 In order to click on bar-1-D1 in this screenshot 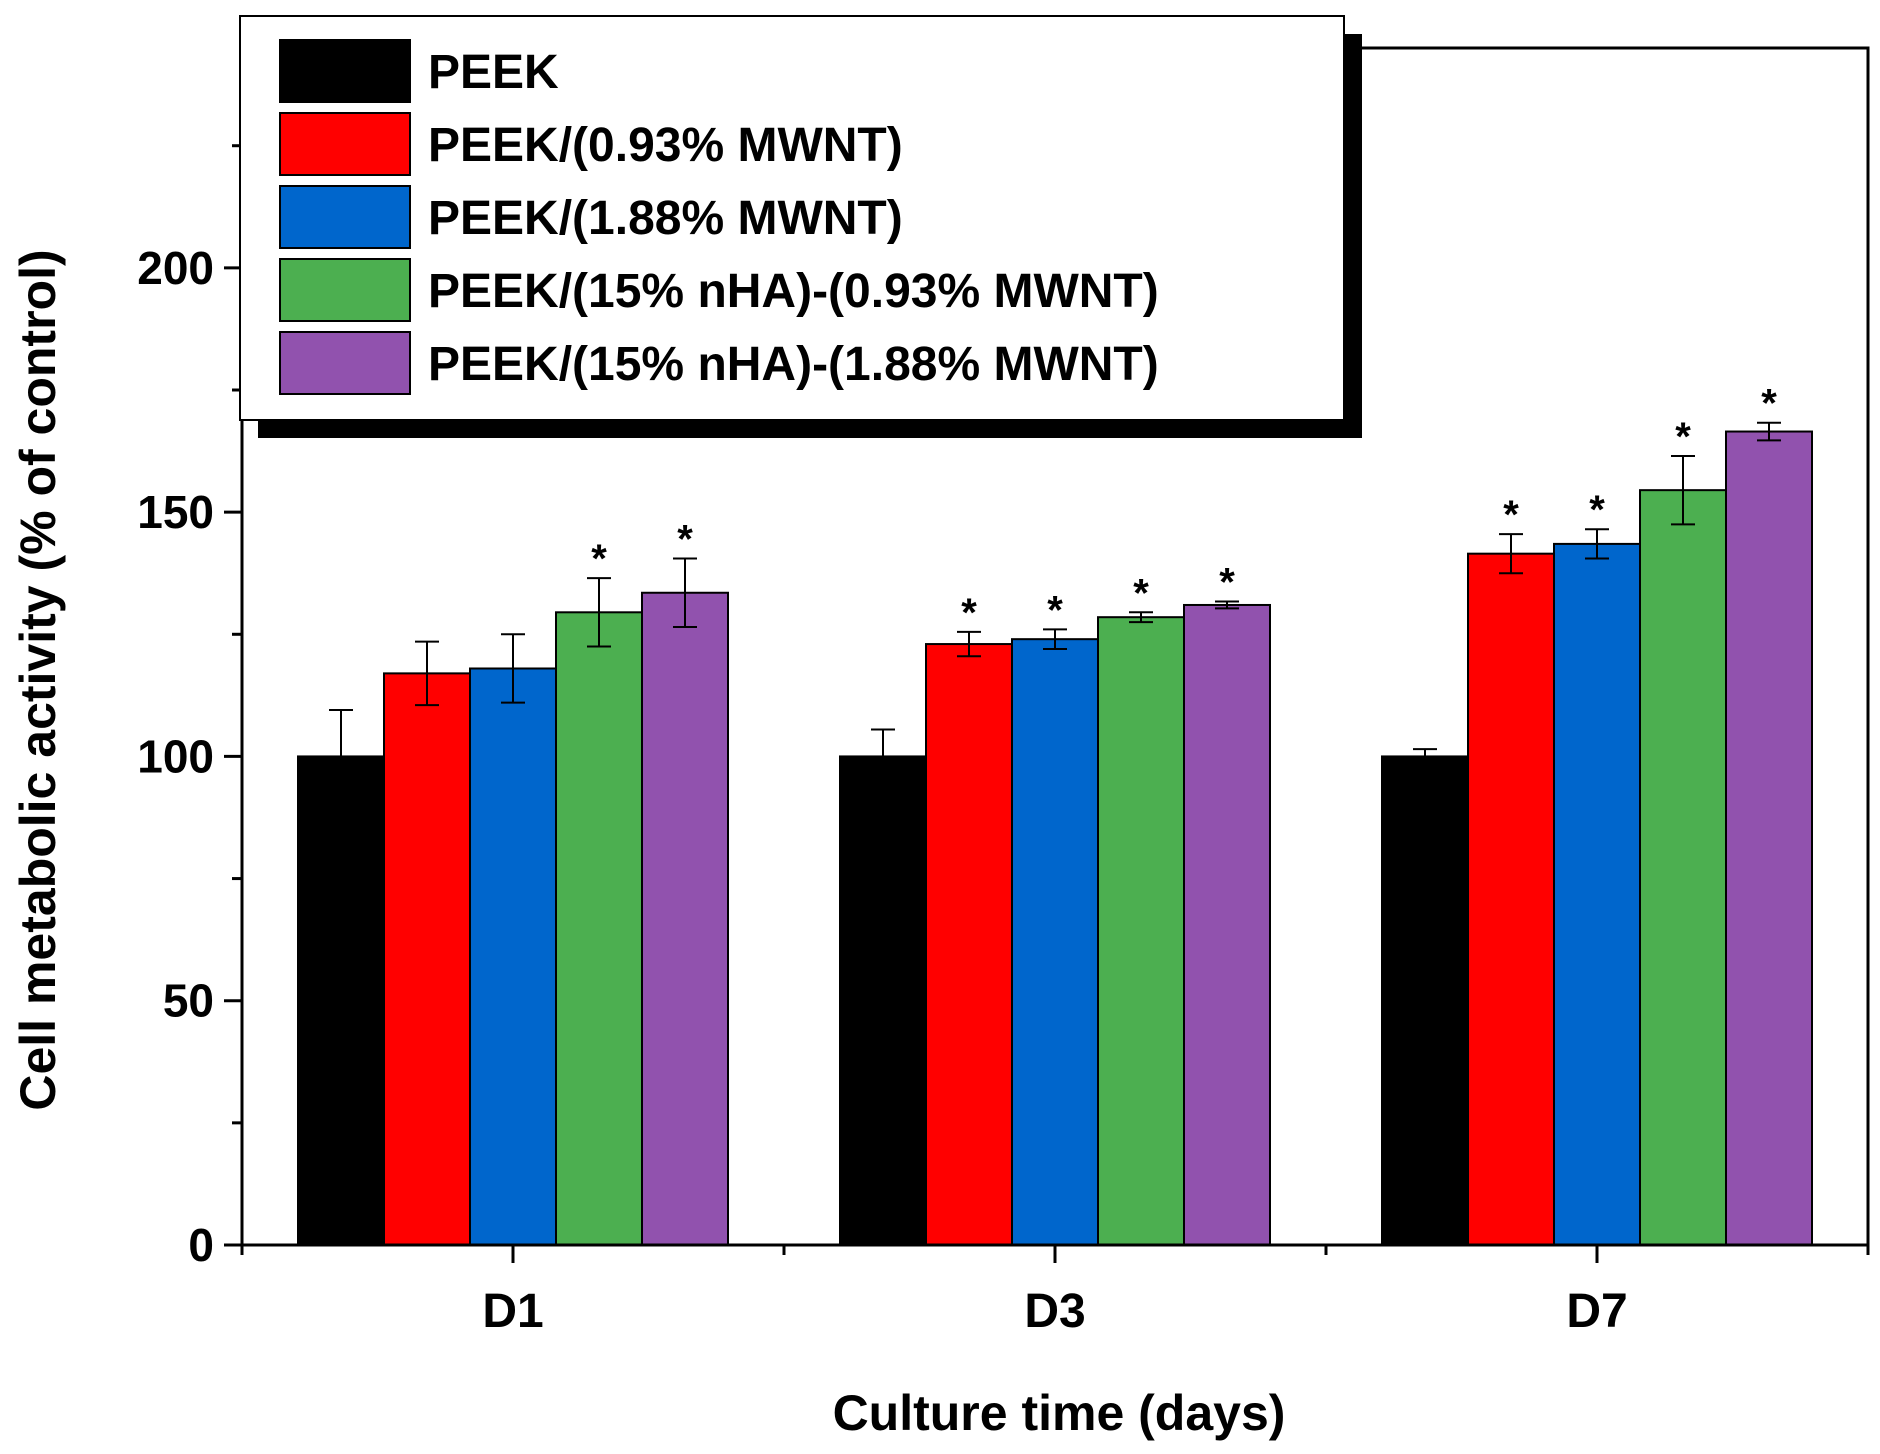, I will do `click(341, 1001)`.